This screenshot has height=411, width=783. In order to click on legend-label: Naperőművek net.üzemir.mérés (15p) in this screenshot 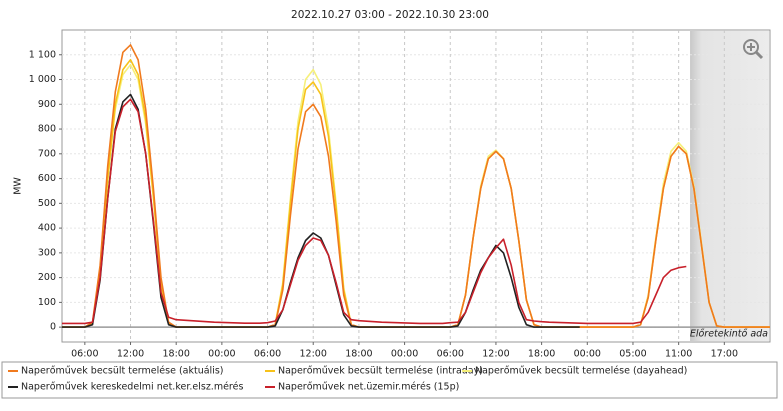, I will do `click(368, 387)`.